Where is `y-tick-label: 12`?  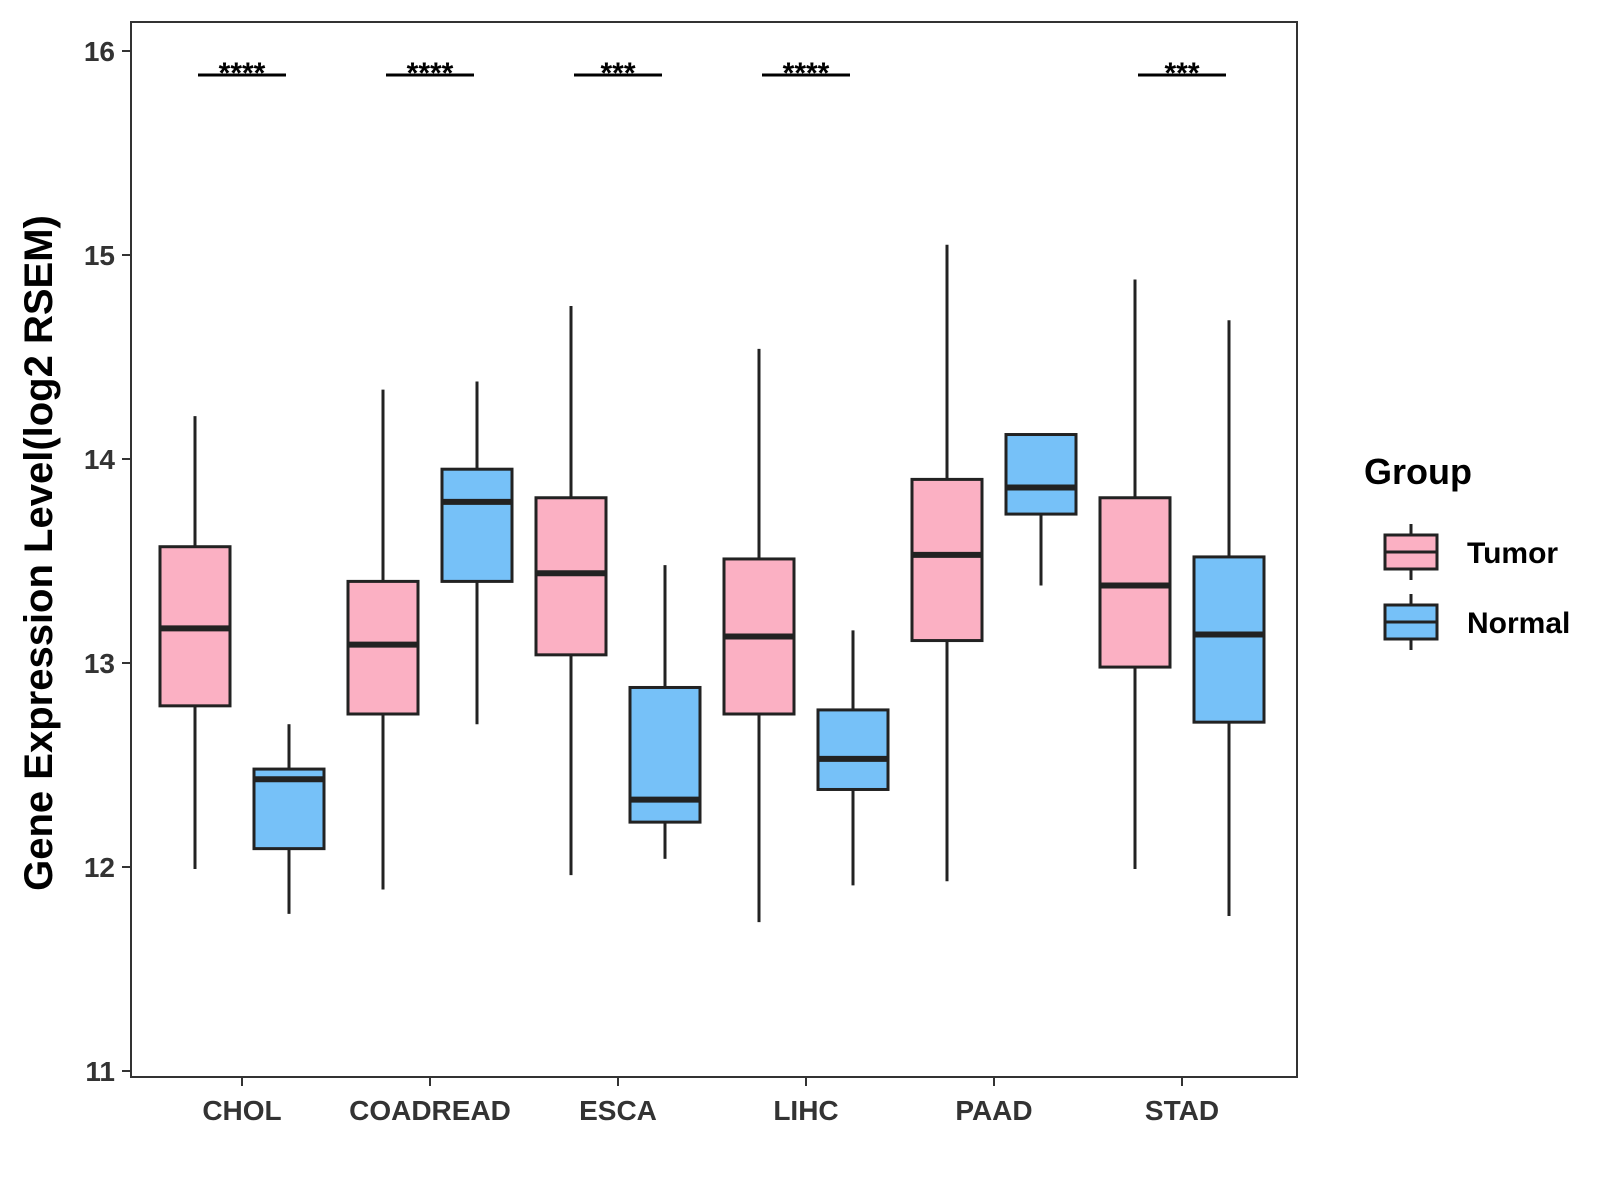
y-tick-label: 12 is located at coordinates (99, 867).